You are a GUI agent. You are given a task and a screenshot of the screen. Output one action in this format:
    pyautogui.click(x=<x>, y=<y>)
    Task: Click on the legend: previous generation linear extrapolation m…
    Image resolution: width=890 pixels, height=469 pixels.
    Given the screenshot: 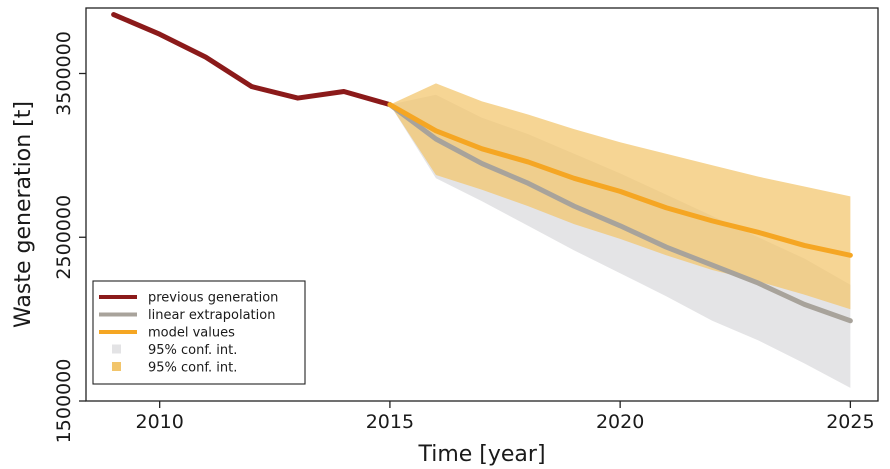 What is the action you would take?
    pyautogui.click(x=199, y=332)
    